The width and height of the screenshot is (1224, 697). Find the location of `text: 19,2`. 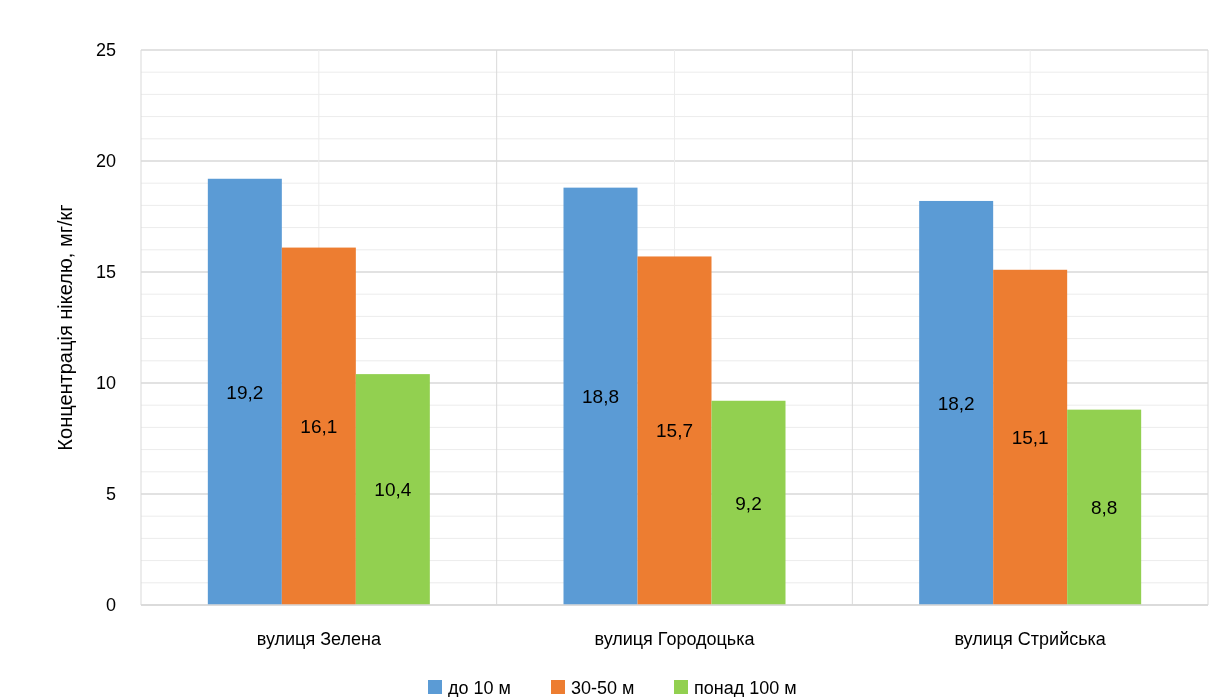

text: 19,2 is located at coordinates (245, 392).